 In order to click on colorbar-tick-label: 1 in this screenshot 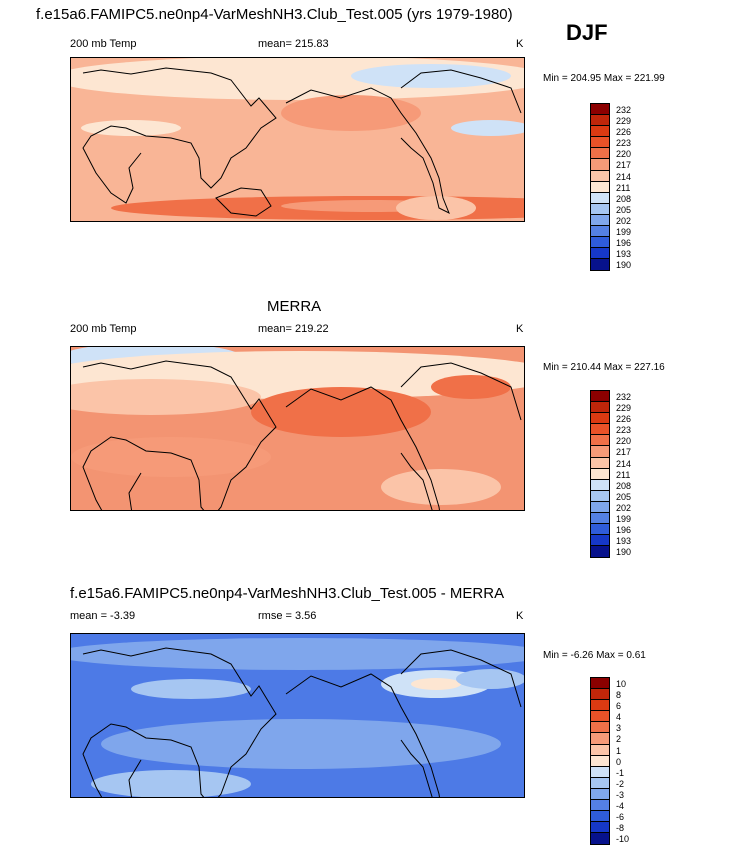, I will do `click(619, 750)`.